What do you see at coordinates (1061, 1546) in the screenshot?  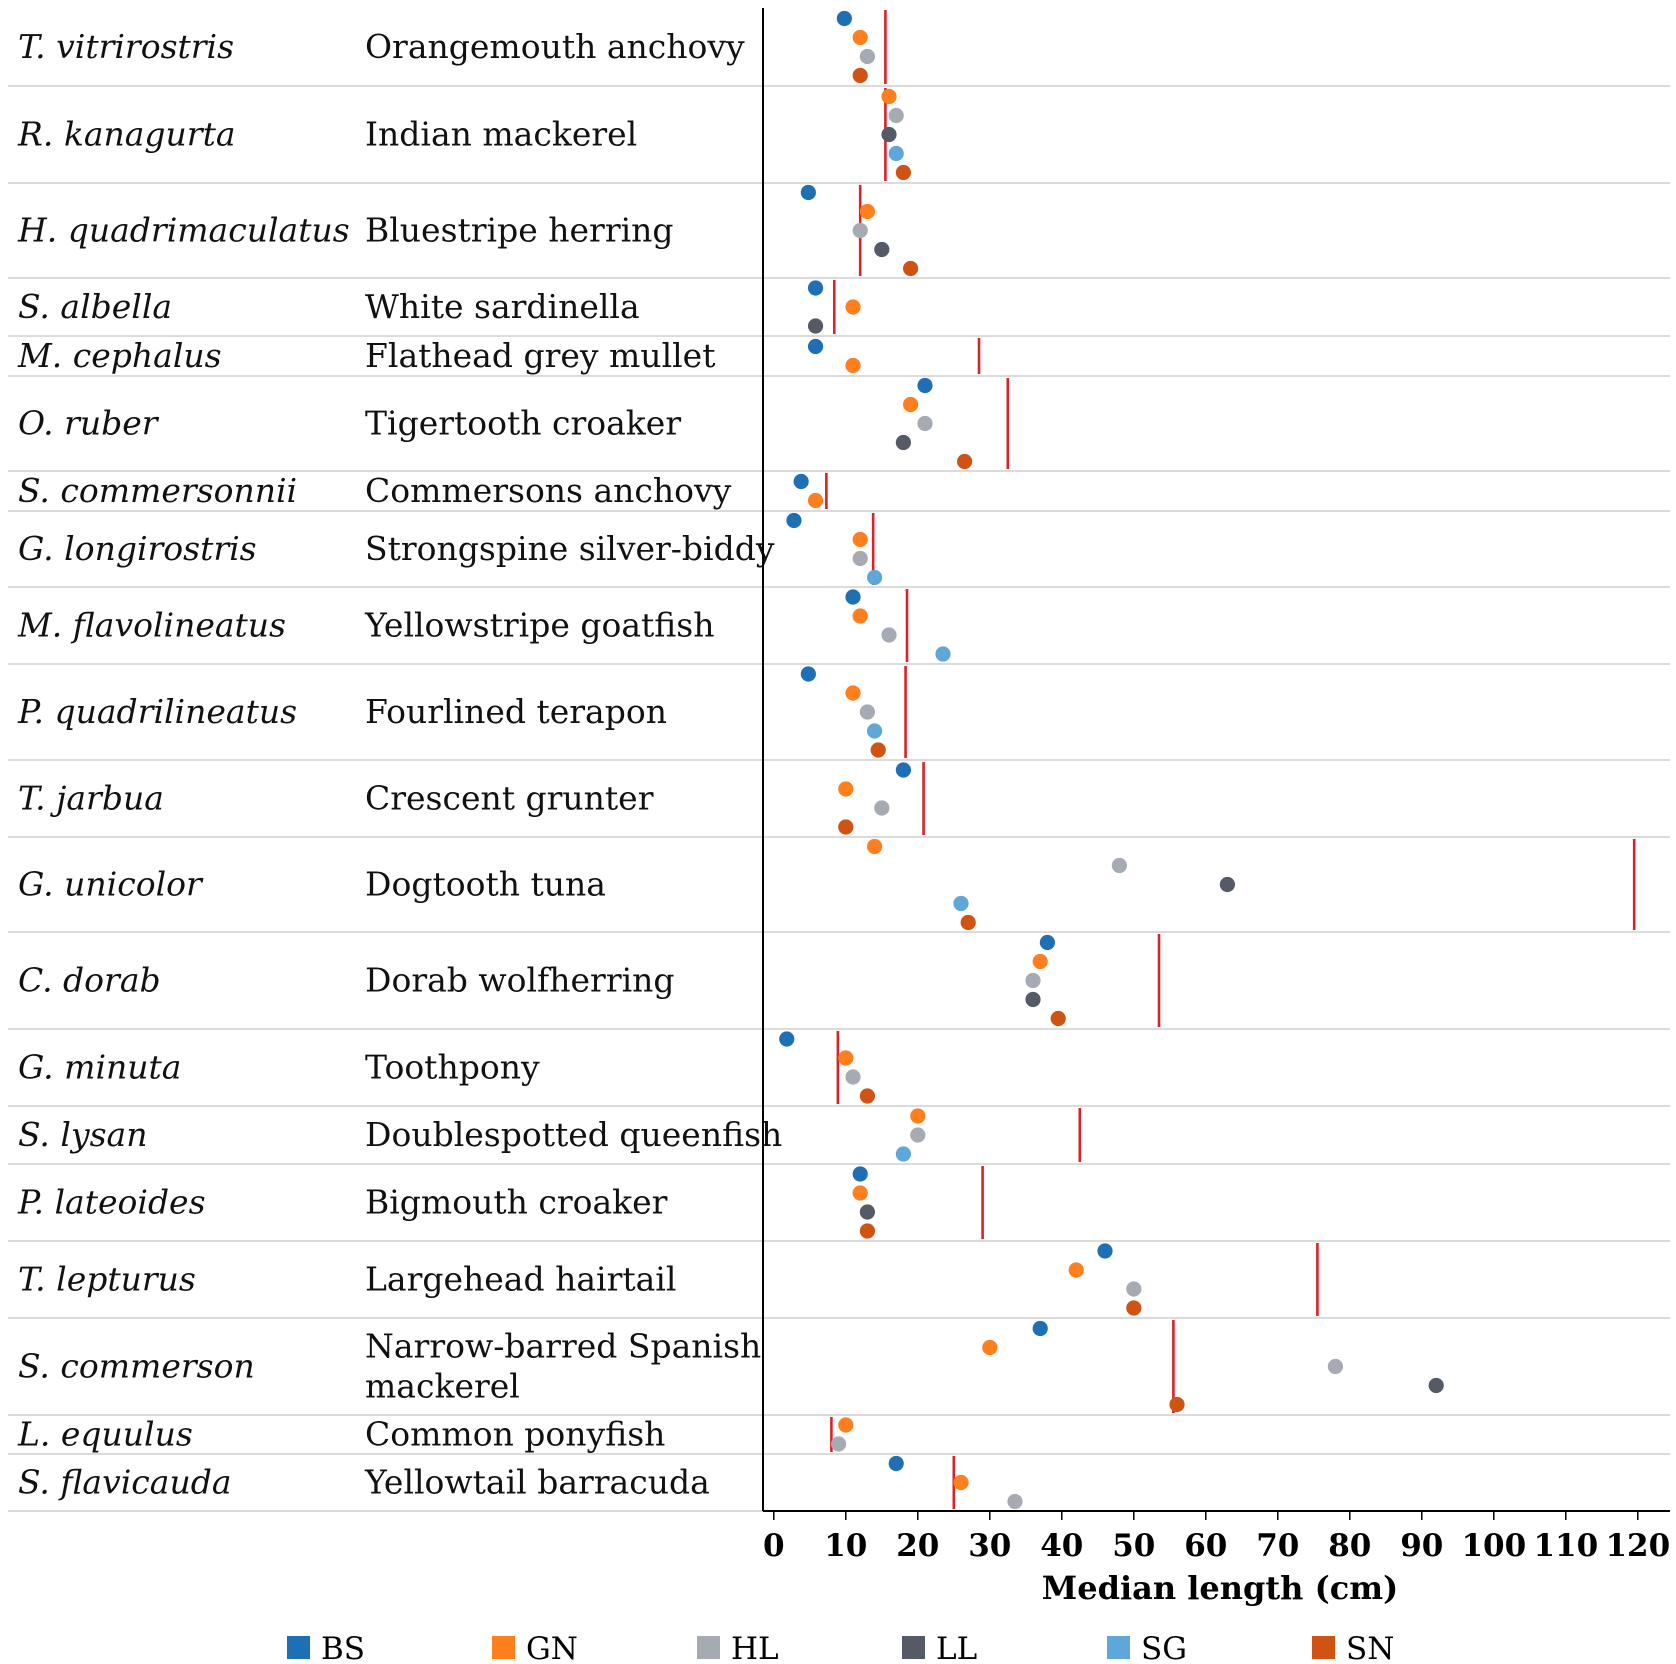 I see `x-tick-label: 40` at bounding box center [1061, 1546].